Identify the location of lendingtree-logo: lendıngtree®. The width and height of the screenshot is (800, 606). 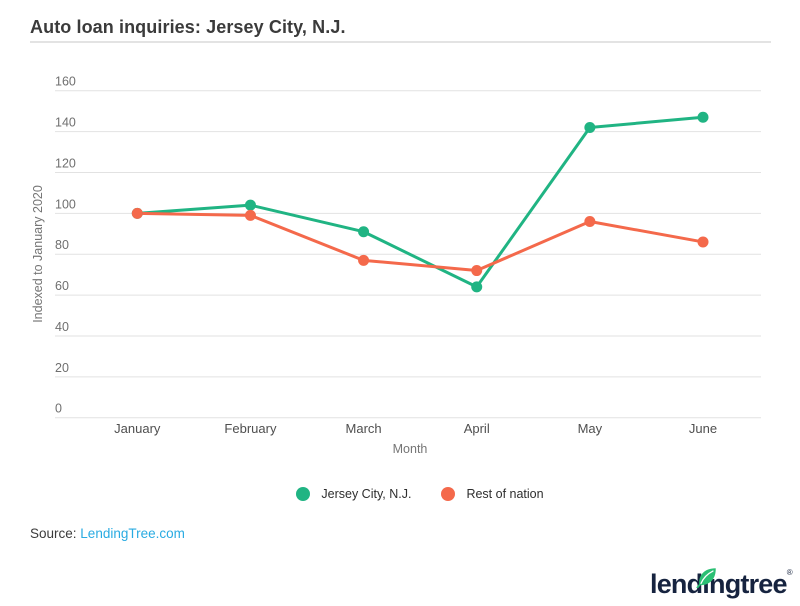
(721, 578).